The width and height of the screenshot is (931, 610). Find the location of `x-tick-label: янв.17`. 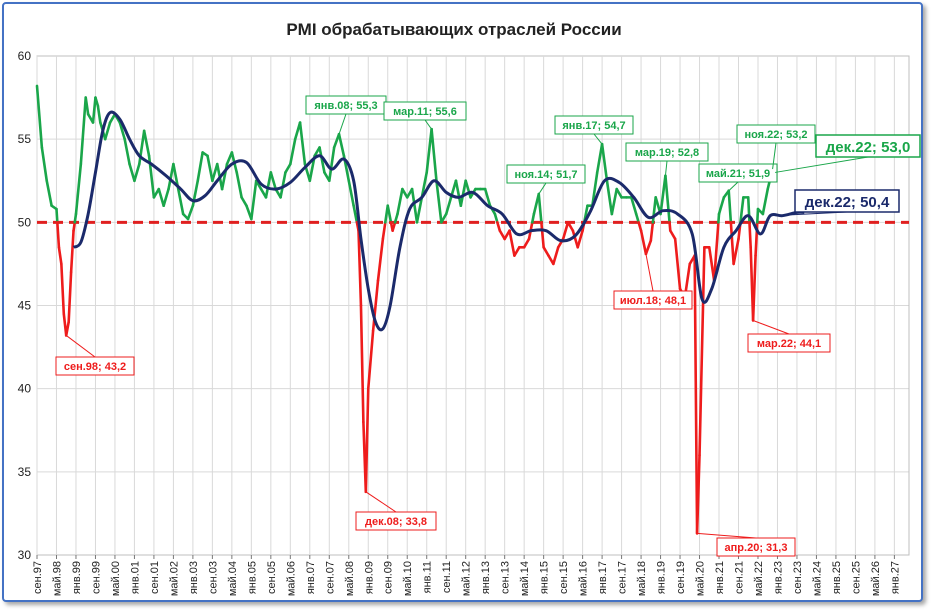

x-tick-label: янв.17 is located at coordinates (603, 577).